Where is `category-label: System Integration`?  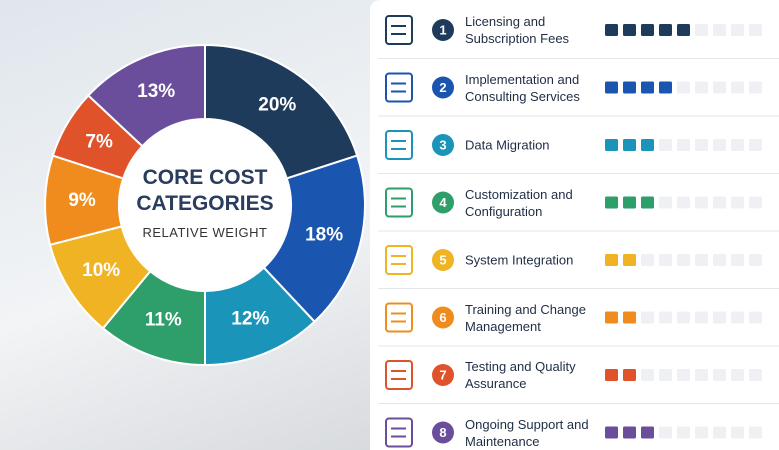 category-label: System Integration is located at coordinates (519, 260).